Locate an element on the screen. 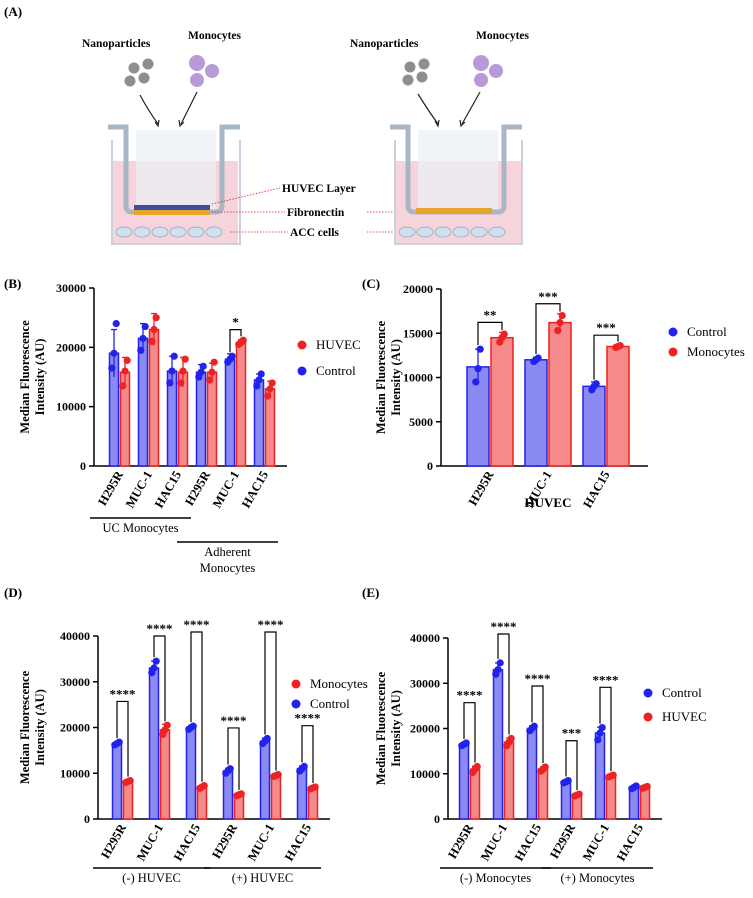 The image size is (753, 898). acc-cells-right is located at coordinates (452, 232).